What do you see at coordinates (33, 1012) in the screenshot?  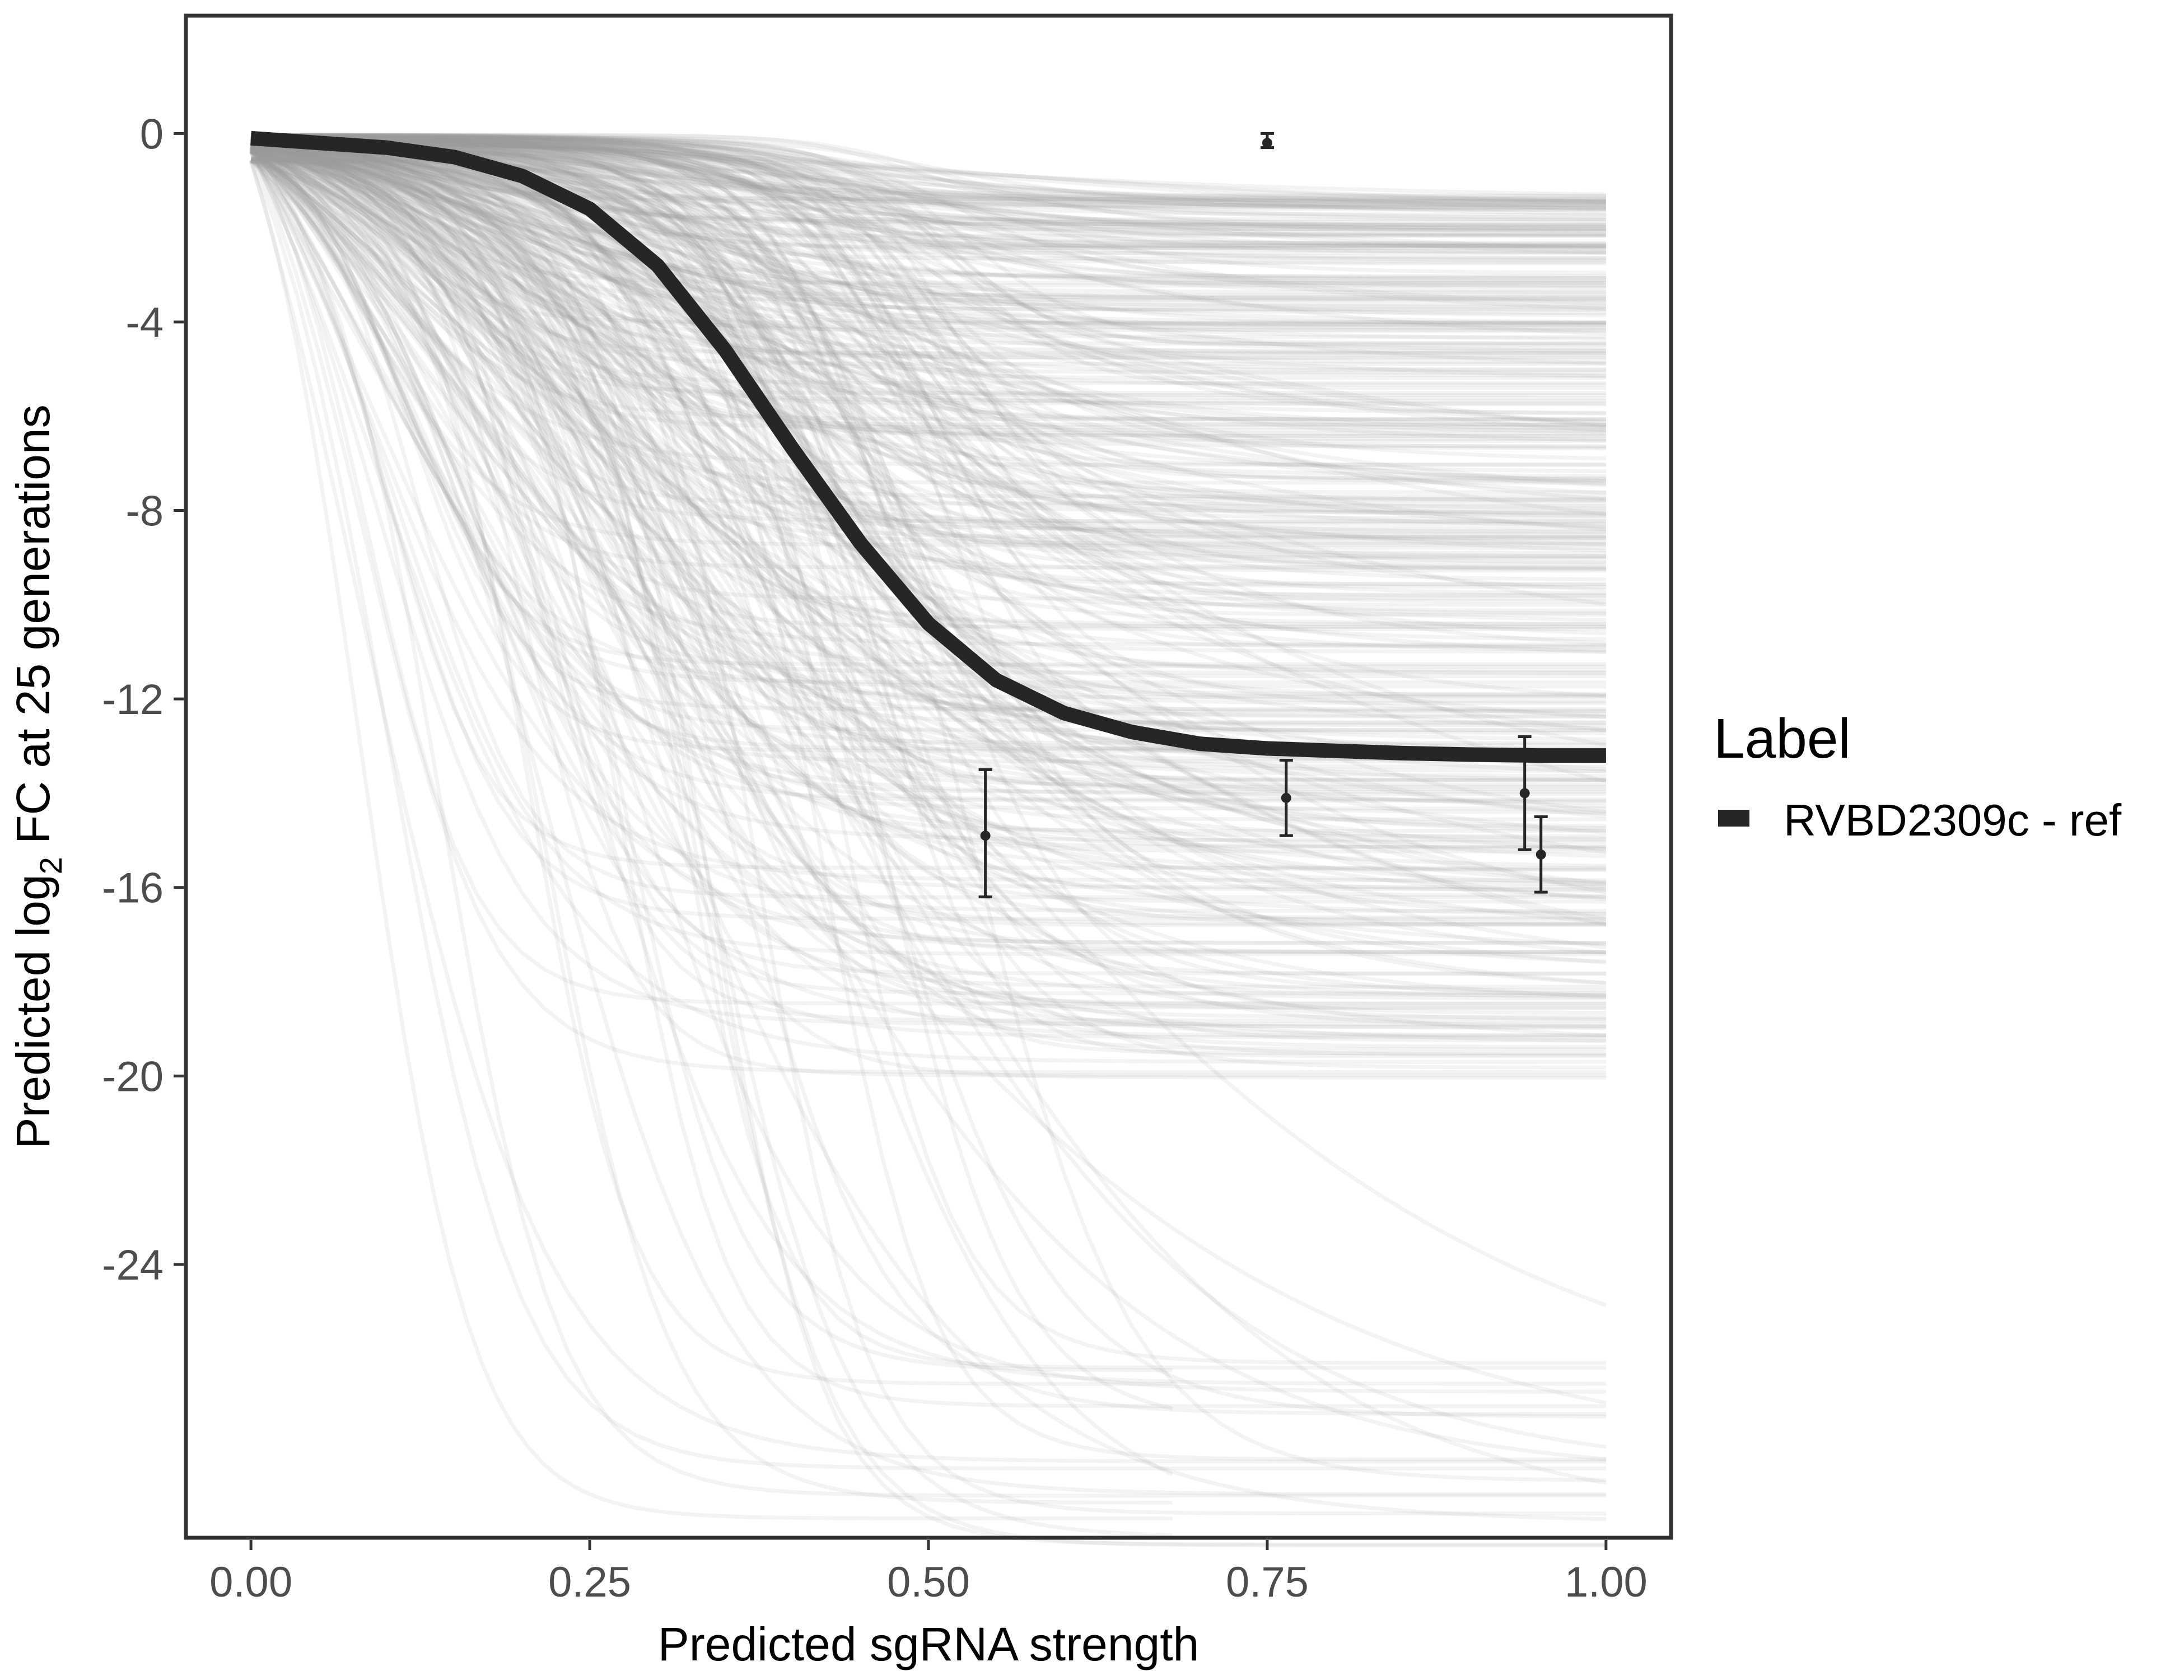 I see `y-axis-title-main: Predicted log` at bounding box center [33, 1012].